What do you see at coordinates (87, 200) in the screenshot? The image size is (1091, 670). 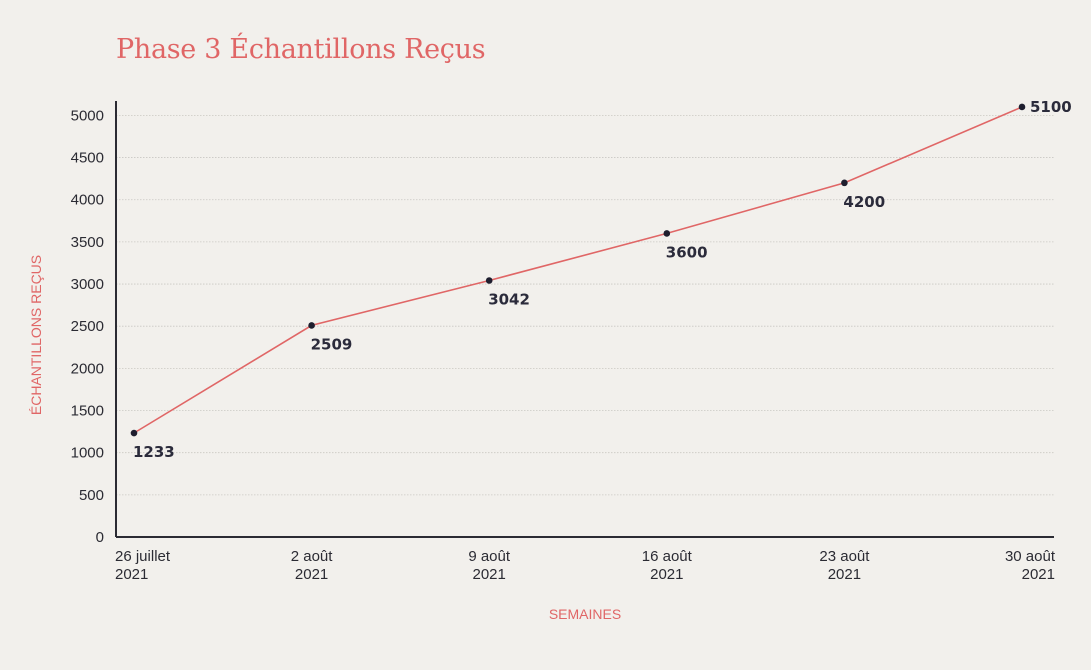 I see `y-tick-label: 4000` at bounding box center [87, 200].